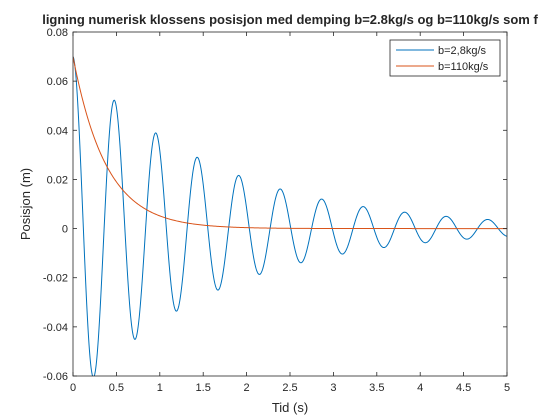 This screenshot has height=420, width=560. Describe the element at coordinates (420, 388) in the screenshot. I see `x-tick-label: 4` at that location.